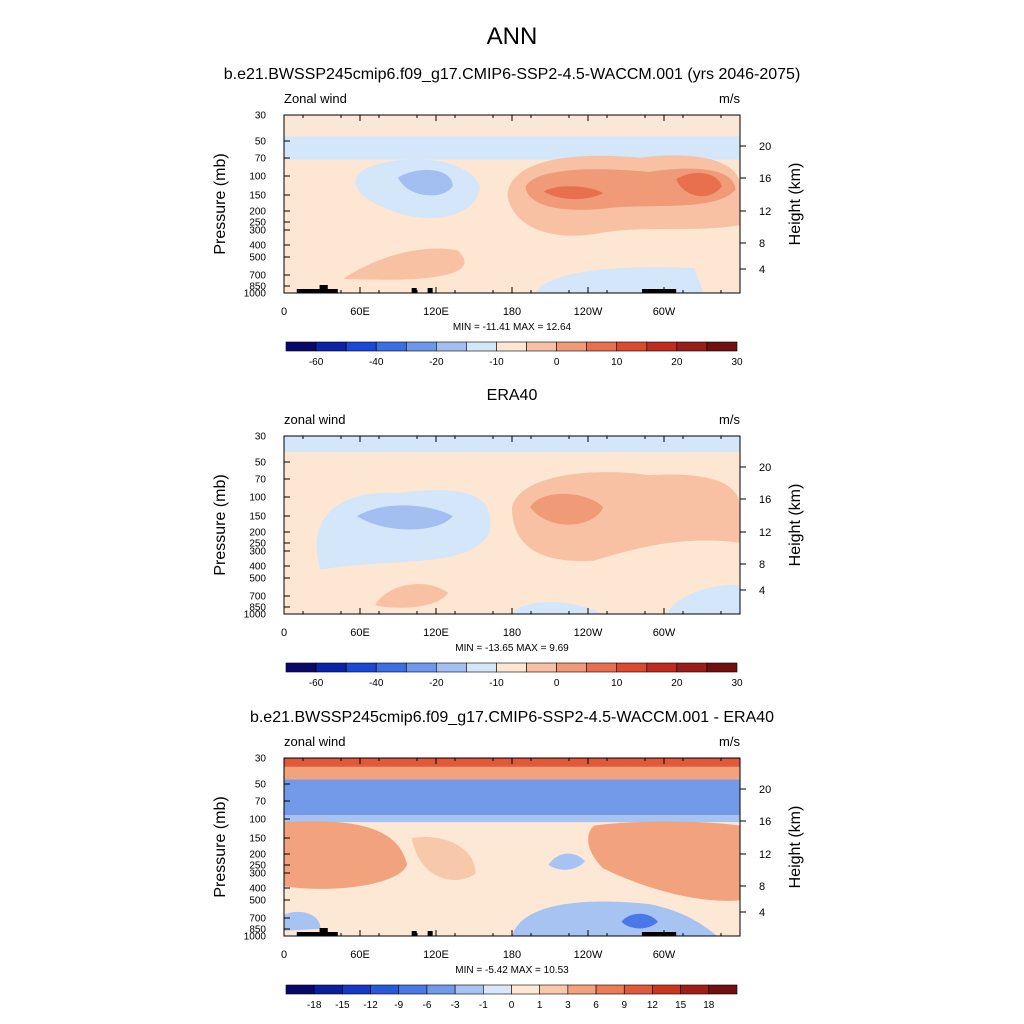 This screenshot has height=1024, width=1024. What do you see at coordinates (512, 970) in the screenshot?
I see `min-max-stats: MIN = -5.42 MAX = 10.53` at bounding box center [512, 970].